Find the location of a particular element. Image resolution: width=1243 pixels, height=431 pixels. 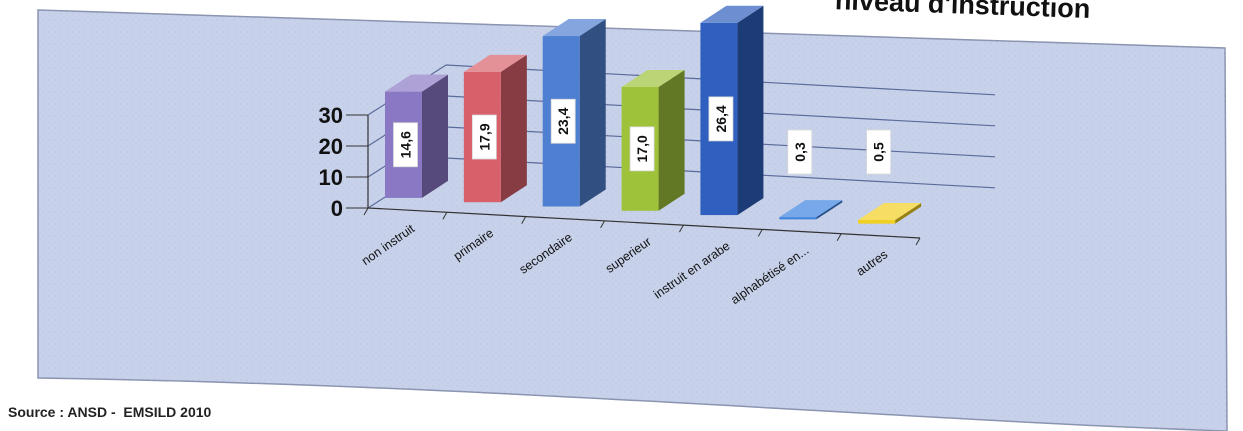

data-label-text: 17,9 is located at coordinates (484, 136).